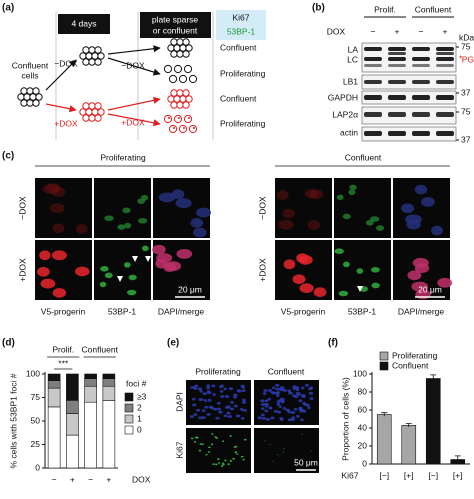  Describe the element at coordinates (175, 30) in the screenshot. I see `plating-label: or confluent` at that location.